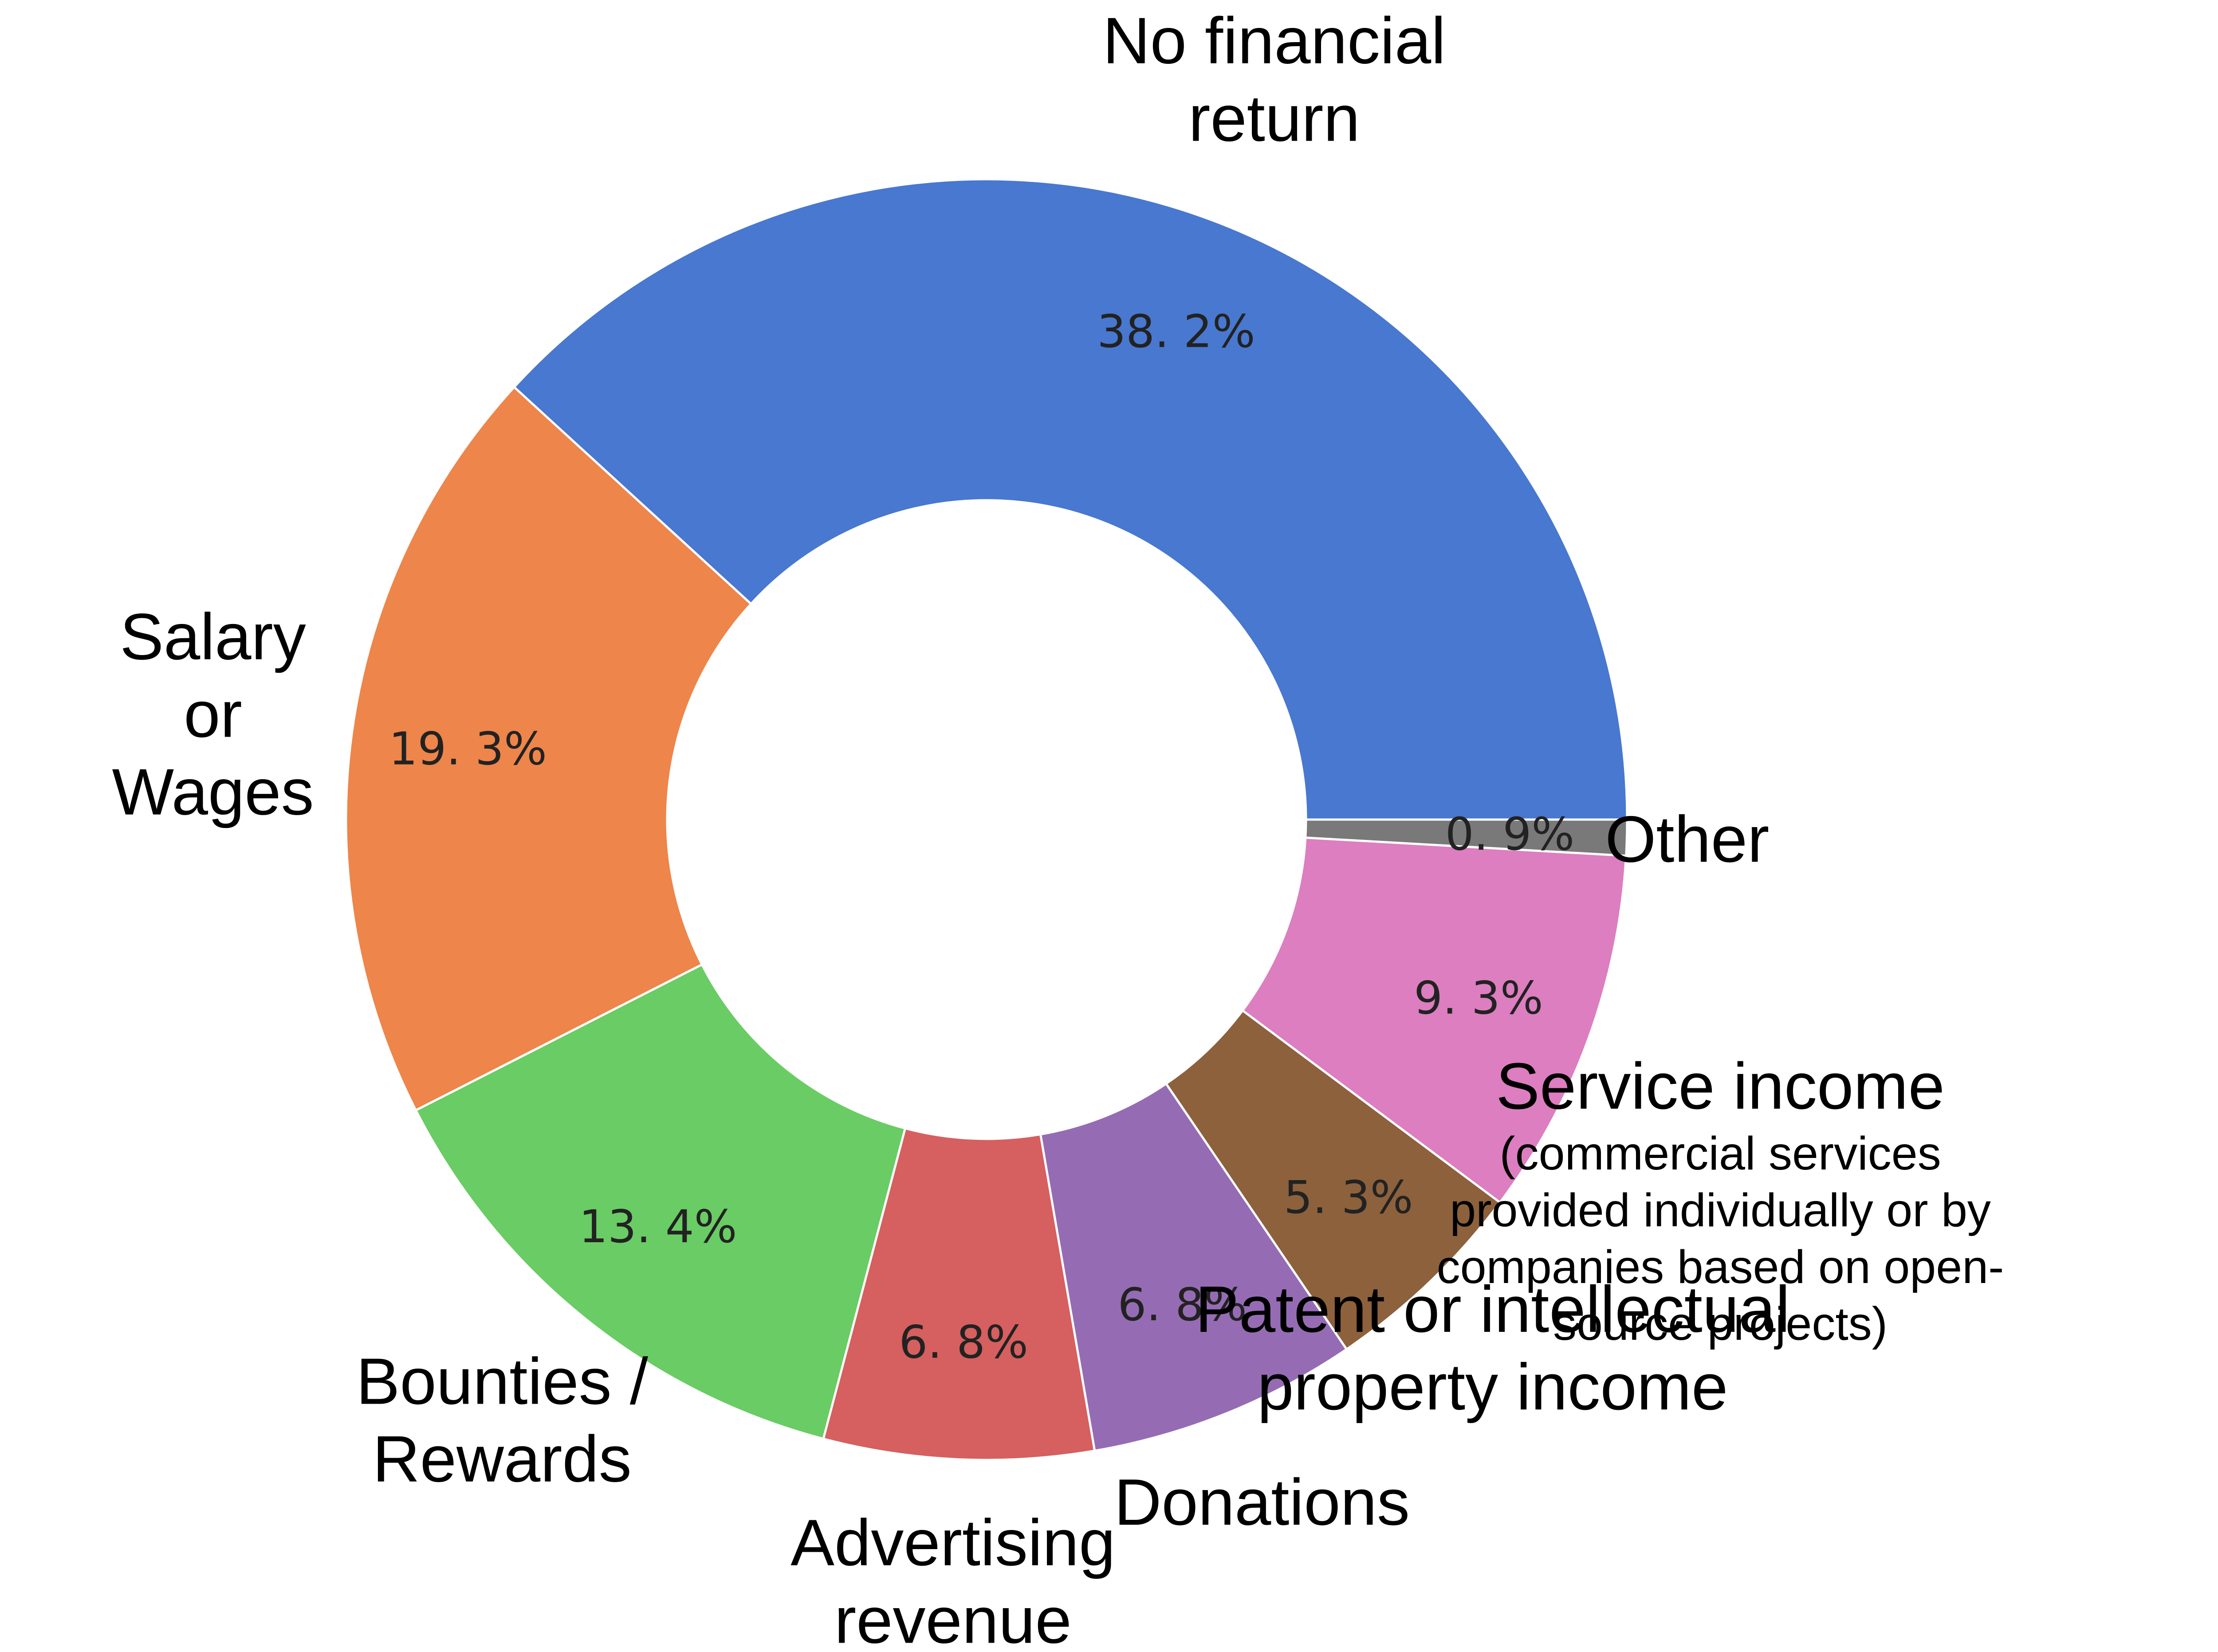 The height and width of the screenshot is (1652, 2218). Describe the element at coordinates (1274, 119) in the screenshot. I see `category-label-line: return` at that location.